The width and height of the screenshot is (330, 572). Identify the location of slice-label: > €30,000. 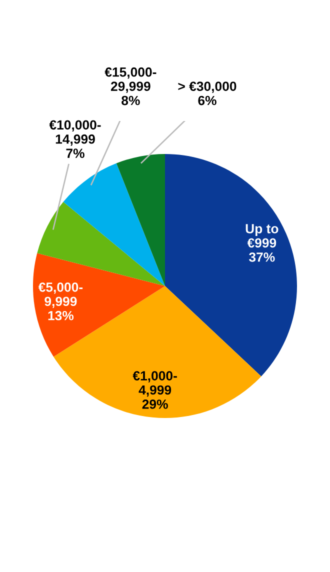
(207, 87).